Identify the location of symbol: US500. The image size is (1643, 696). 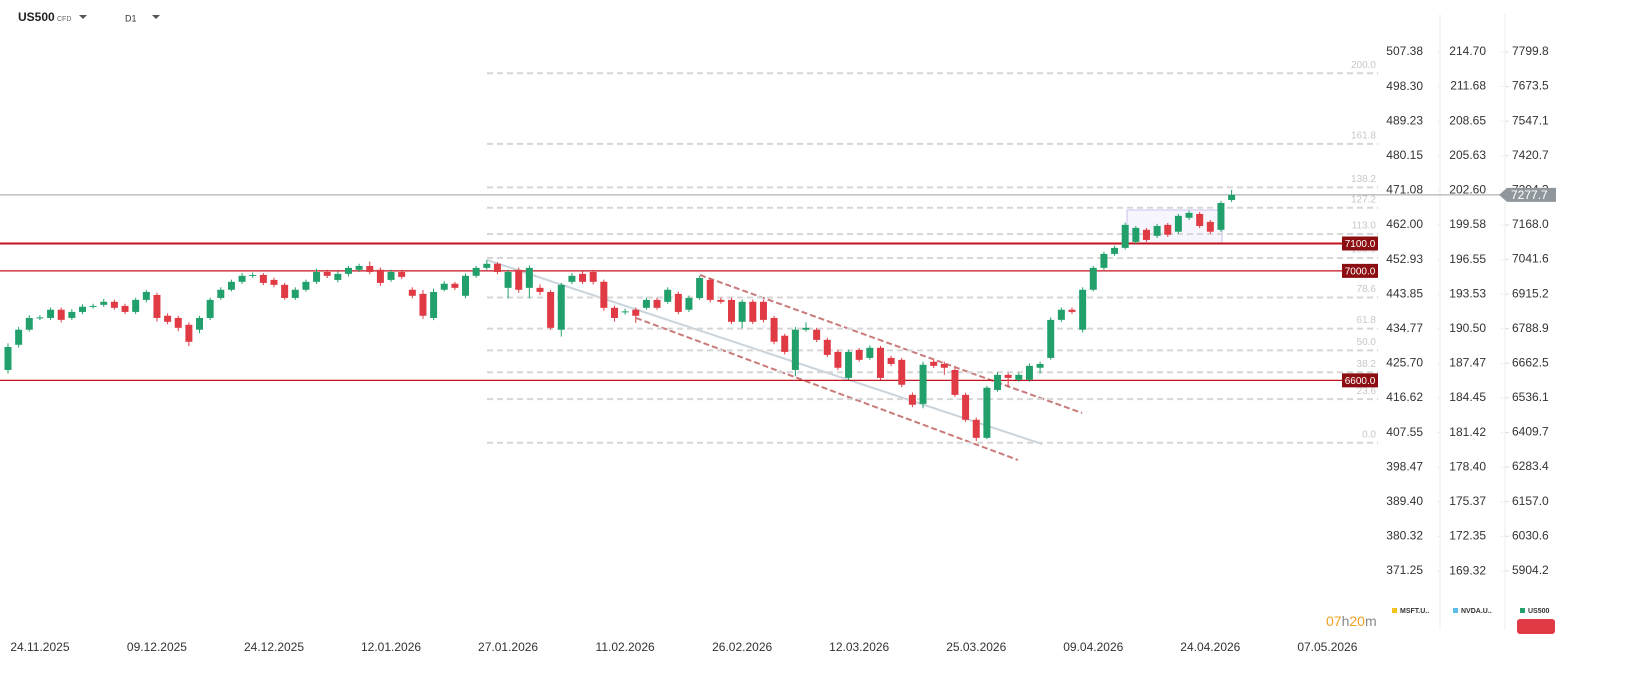
(36, 17).